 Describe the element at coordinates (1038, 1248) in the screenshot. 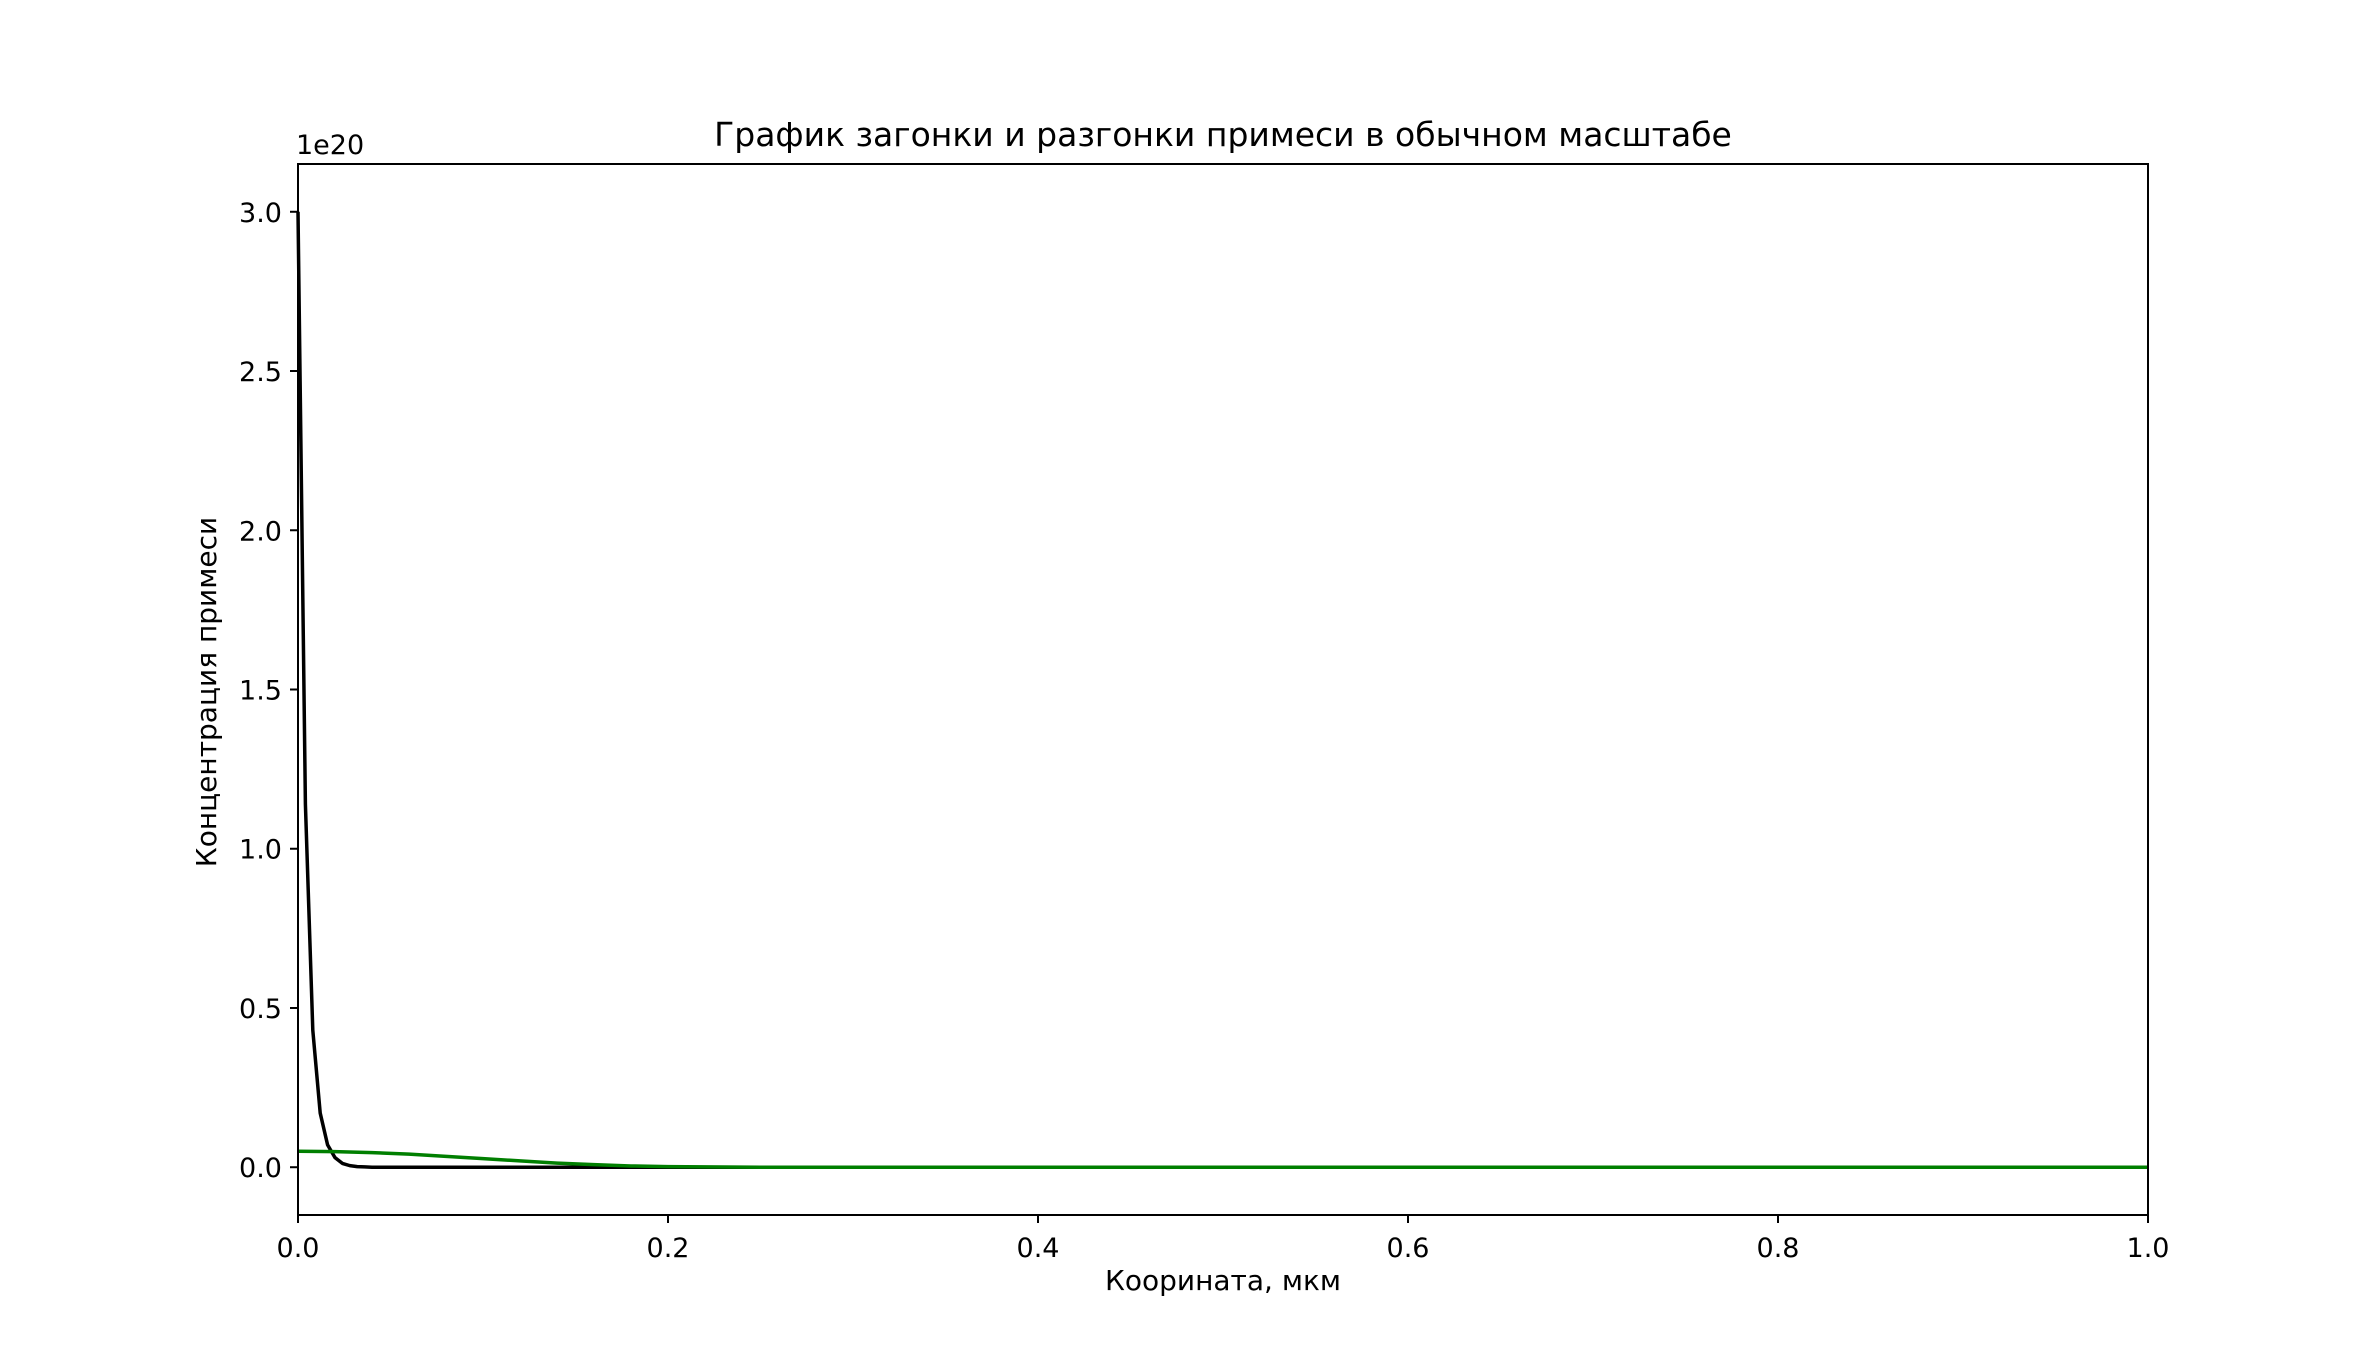

I see `x-tick-label: 0.4` at that location.